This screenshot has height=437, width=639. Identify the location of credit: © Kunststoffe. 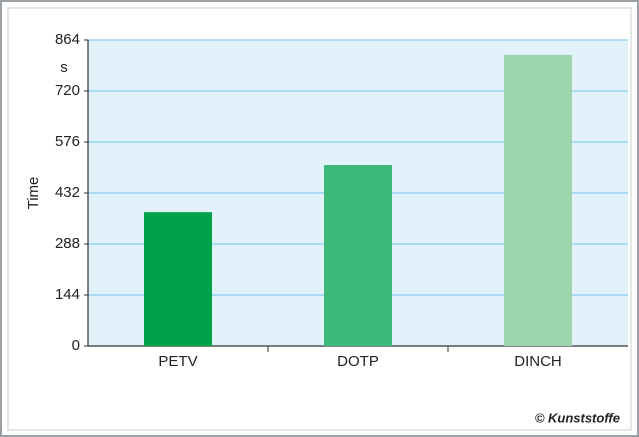
(577, 417).